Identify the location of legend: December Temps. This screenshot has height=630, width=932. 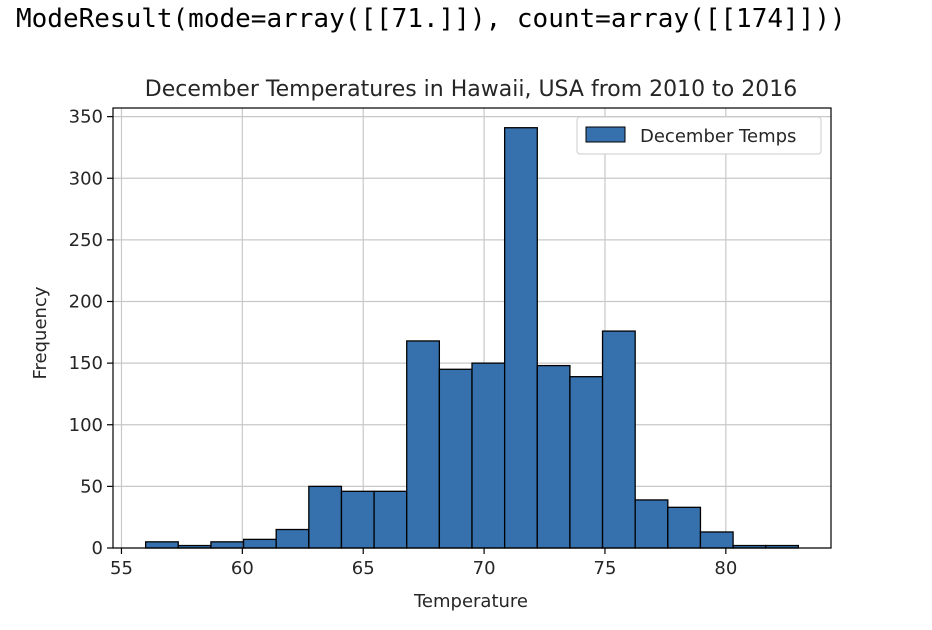
(699, 135).